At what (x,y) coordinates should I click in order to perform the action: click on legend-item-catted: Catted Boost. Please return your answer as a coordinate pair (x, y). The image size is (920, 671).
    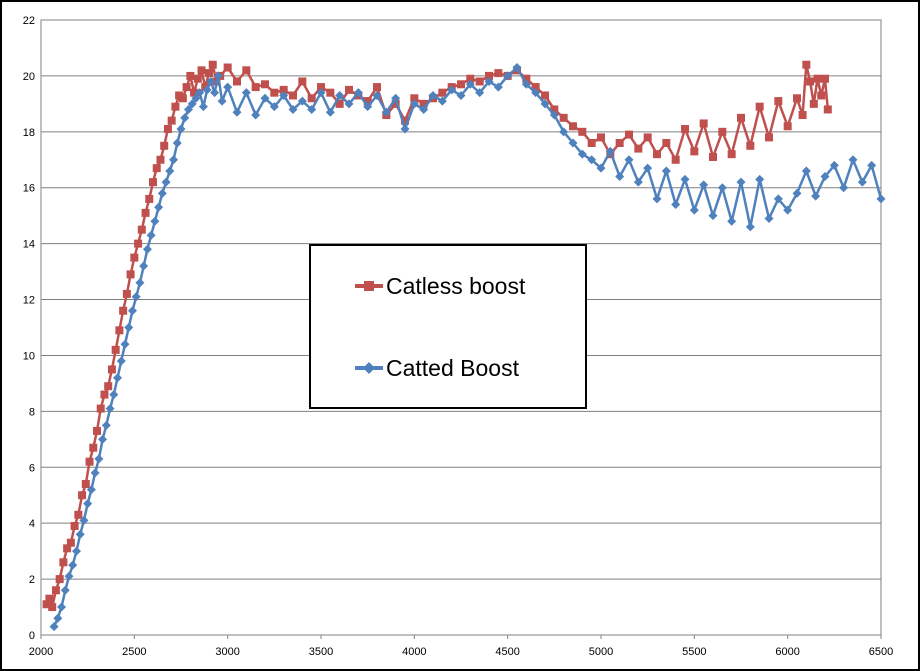
    Looking at the image, I should click on (437, 368).